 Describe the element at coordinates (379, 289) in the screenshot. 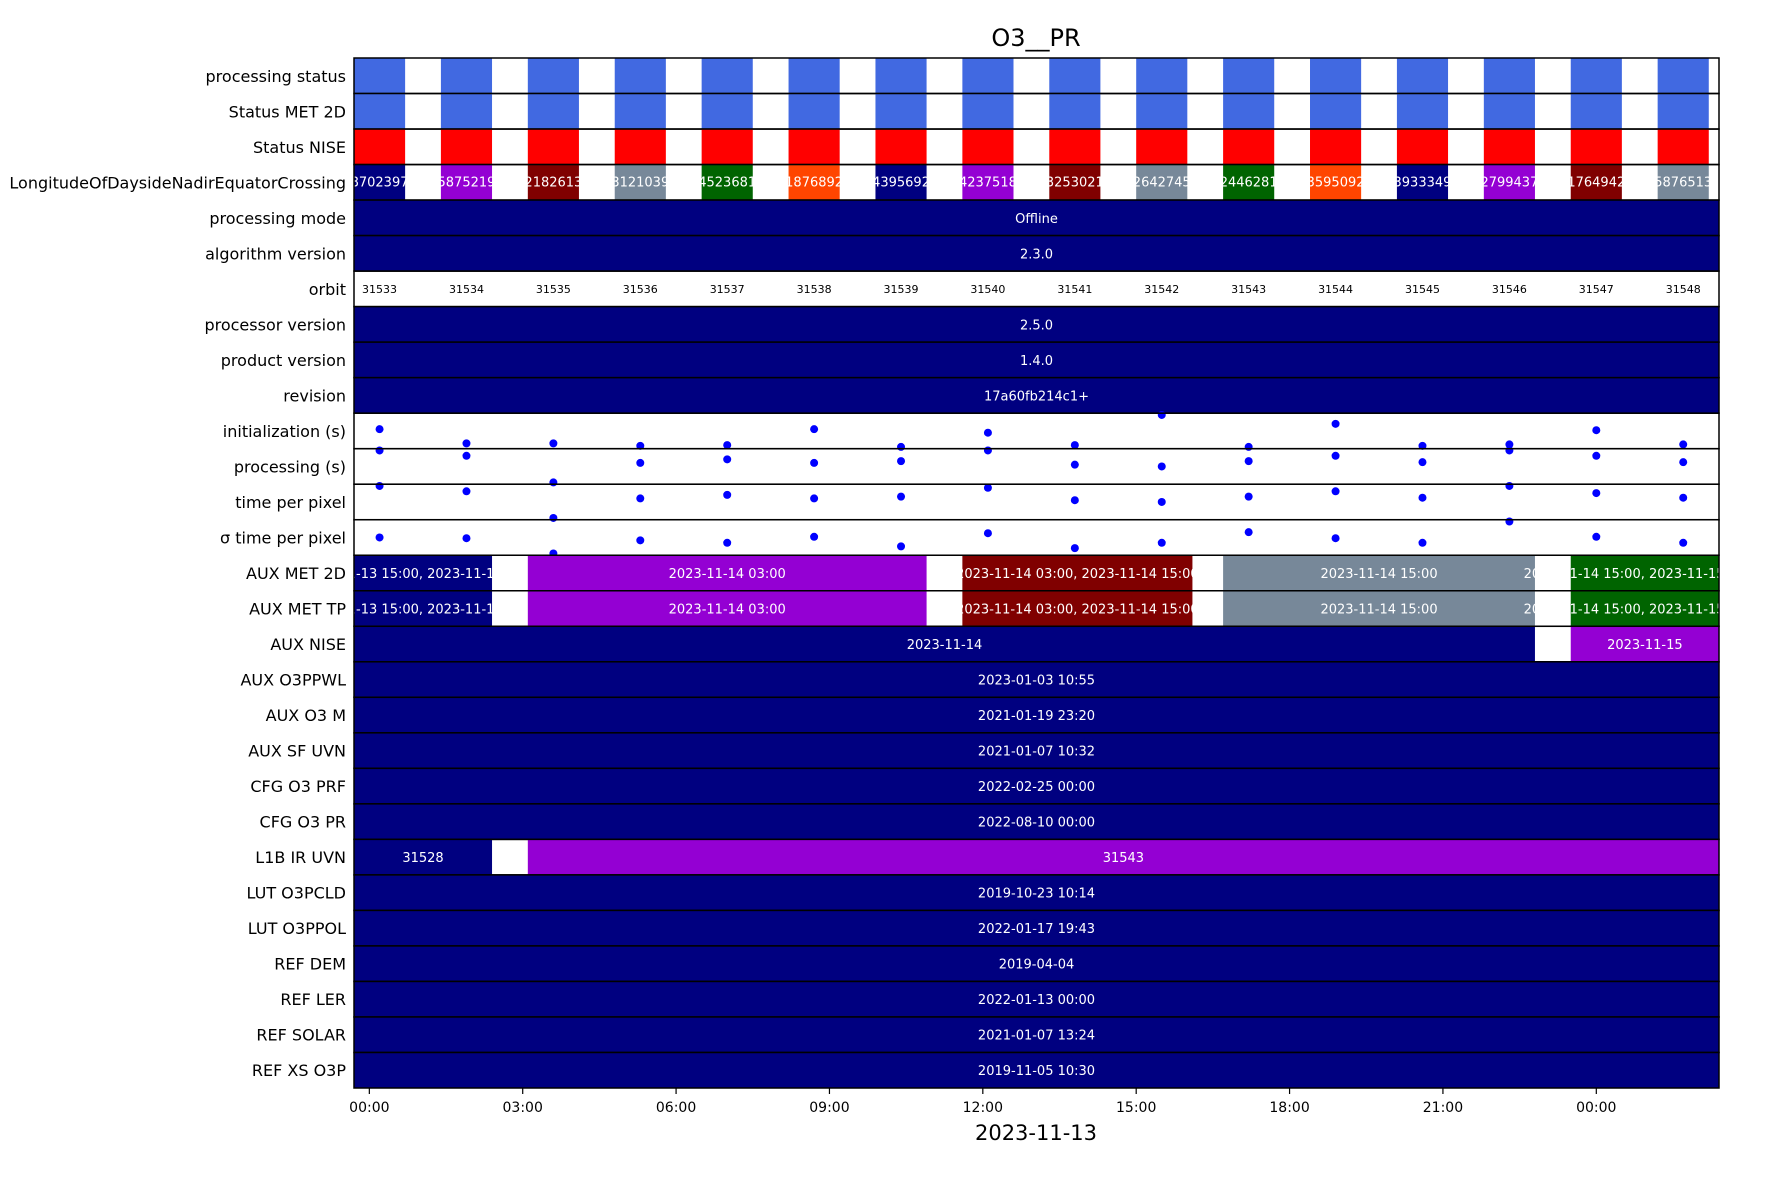

I see `orbit-label: 31533` at that location.